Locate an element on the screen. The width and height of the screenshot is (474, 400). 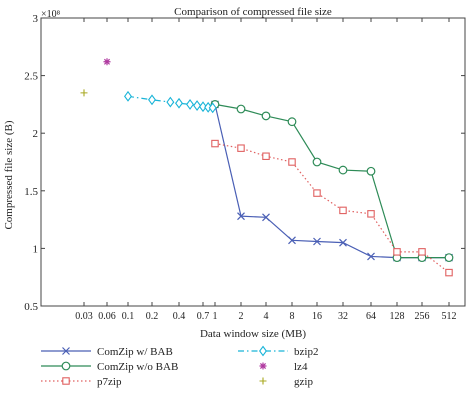
x-tick-label: 2 is located at coordinates (241, 316).